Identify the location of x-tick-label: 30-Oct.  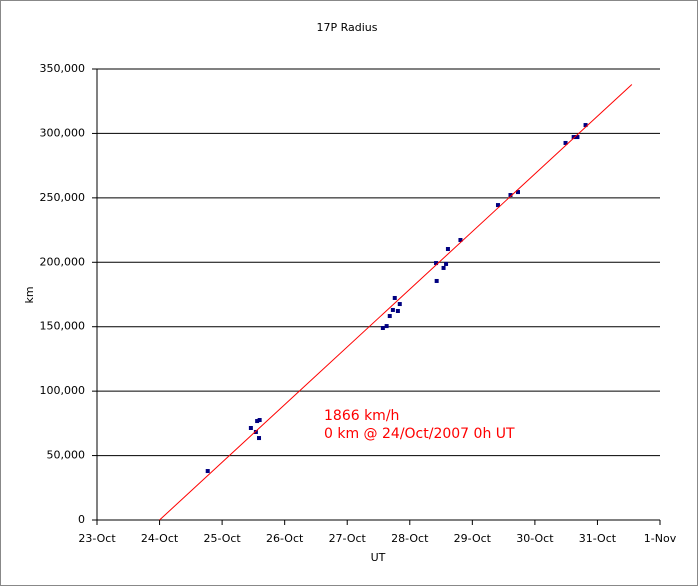
(535, 538).